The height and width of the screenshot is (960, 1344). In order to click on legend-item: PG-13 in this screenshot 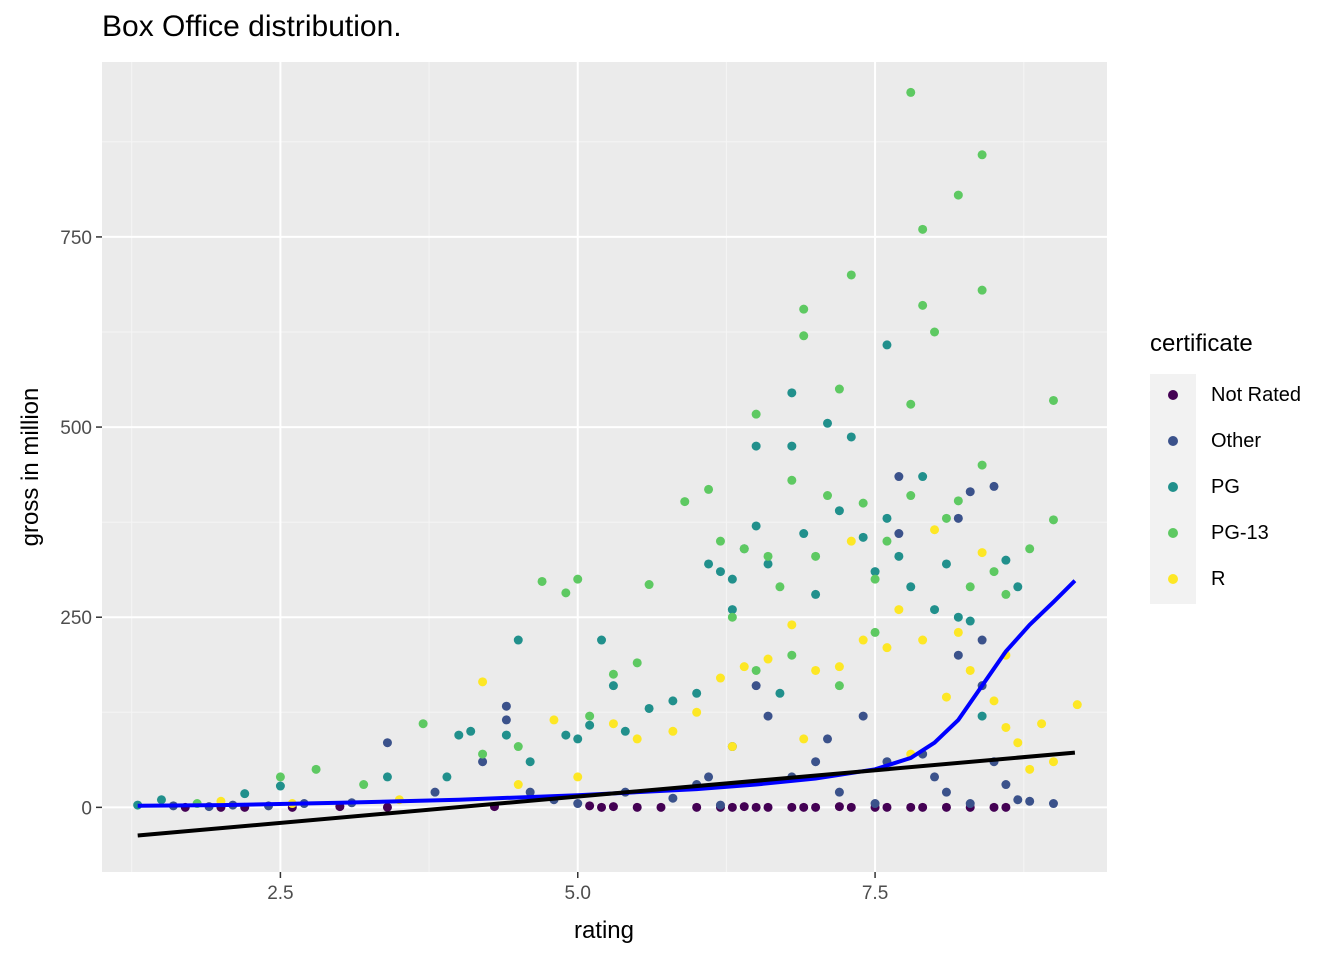, I will do `click(1247, 535)`.